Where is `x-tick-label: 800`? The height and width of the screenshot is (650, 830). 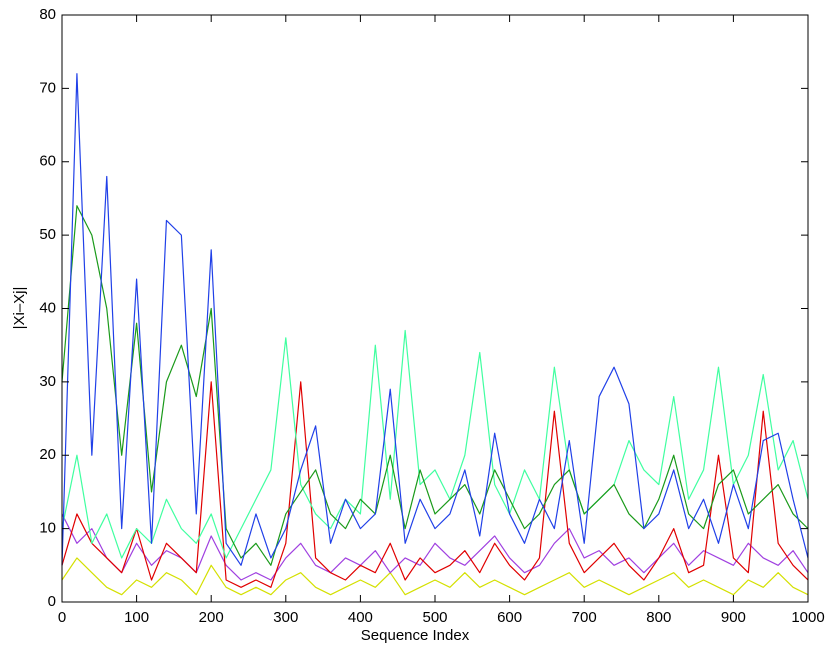
x-tick-label: 800 is located at coordinates (658, 617).